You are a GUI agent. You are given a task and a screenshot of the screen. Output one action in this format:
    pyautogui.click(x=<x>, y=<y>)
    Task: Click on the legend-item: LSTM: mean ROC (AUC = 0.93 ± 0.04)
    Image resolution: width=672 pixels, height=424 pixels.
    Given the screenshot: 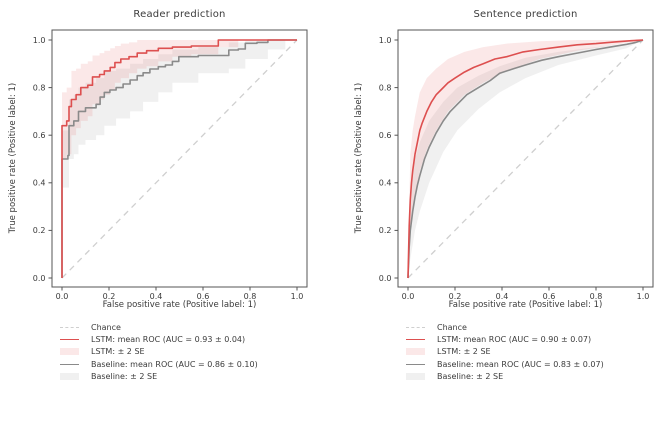 What is the action you would take?
    pyautogui.click(x=159, y=339)
    